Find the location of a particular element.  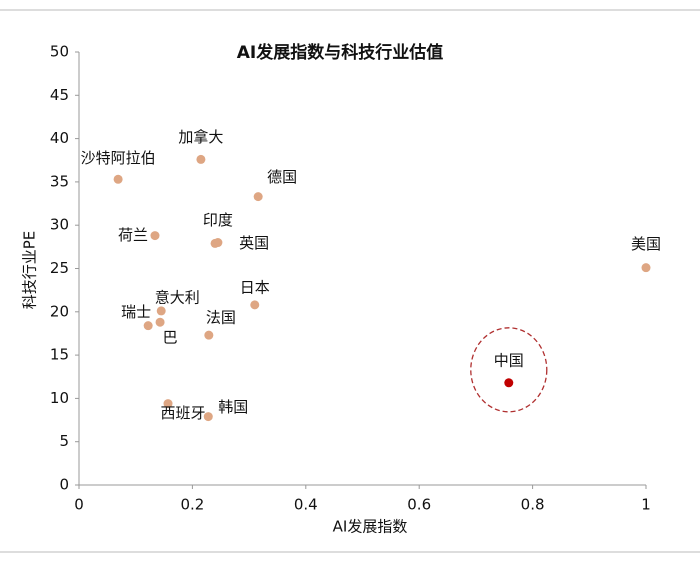

y-tick-label: 5 is located at coordinates (64, 441).